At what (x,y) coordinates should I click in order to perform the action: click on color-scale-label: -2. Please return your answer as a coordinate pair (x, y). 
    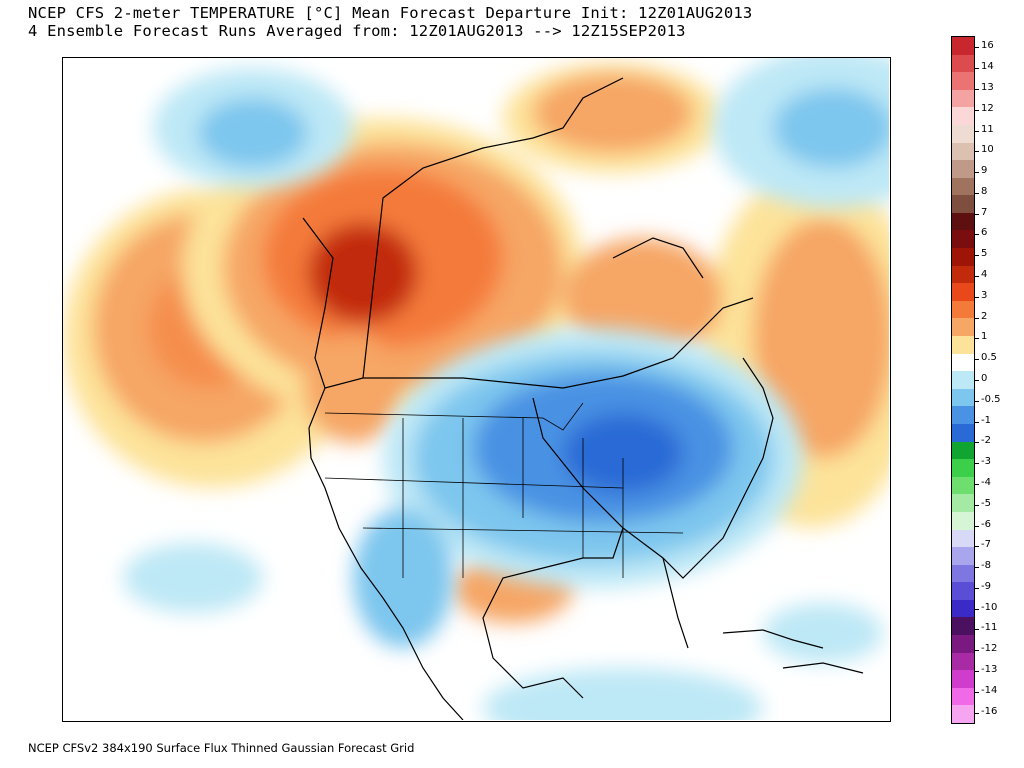
    Looking at the image, I should click on (986, 441).